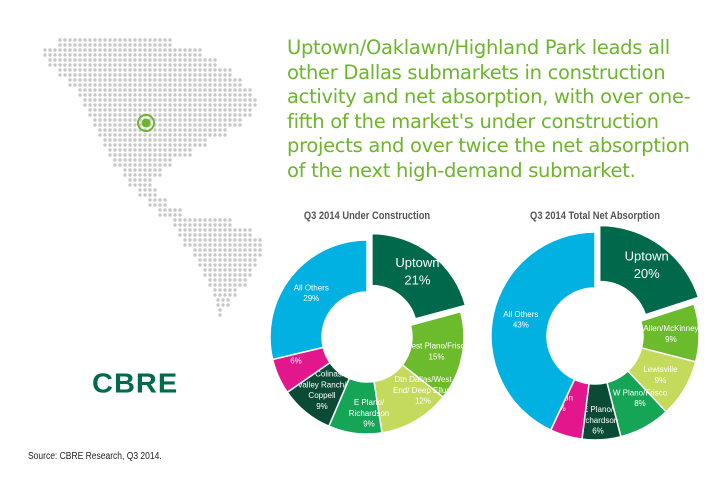 This screenshot has width=720, height=479. Describe the element at coordinates (323, 390) in the screenshot. I see `slice-label: Las Colinas/Valley Ranch/Coppell 9%` at that location.